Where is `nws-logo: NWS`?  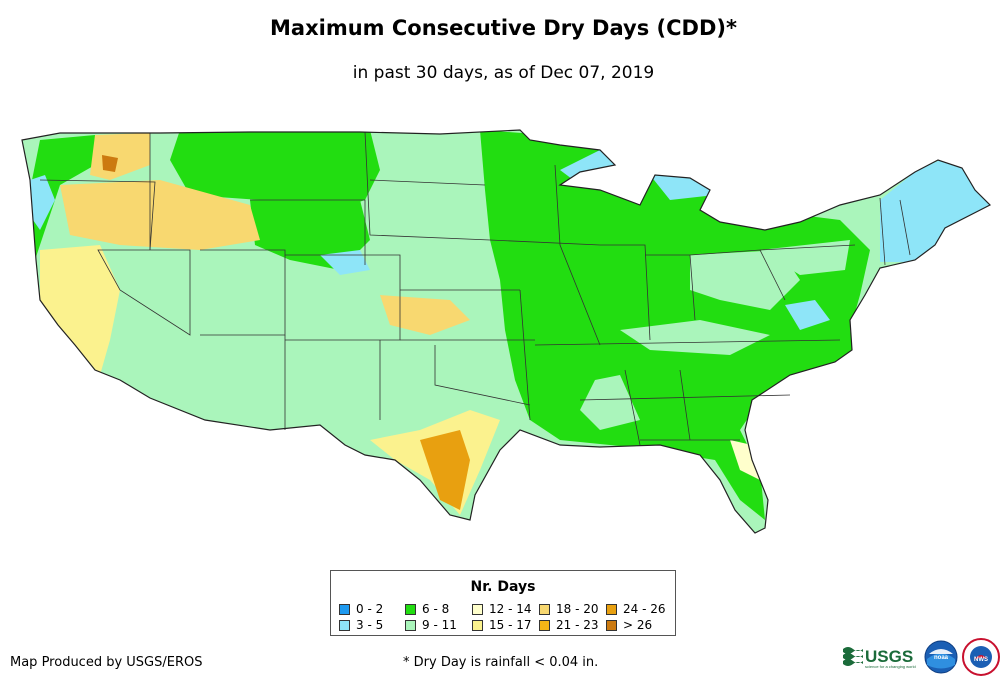 nws-logo: NWS is located at coordinates (981, 657).